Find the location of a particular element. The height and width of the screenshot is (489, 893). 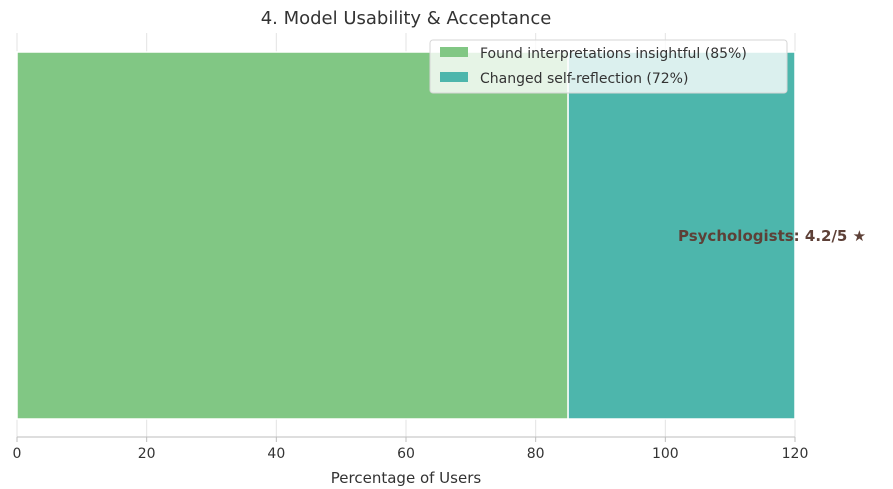

x-ticks: 0 20 40 60 80 100 120 is located at coordinates (411, 449).